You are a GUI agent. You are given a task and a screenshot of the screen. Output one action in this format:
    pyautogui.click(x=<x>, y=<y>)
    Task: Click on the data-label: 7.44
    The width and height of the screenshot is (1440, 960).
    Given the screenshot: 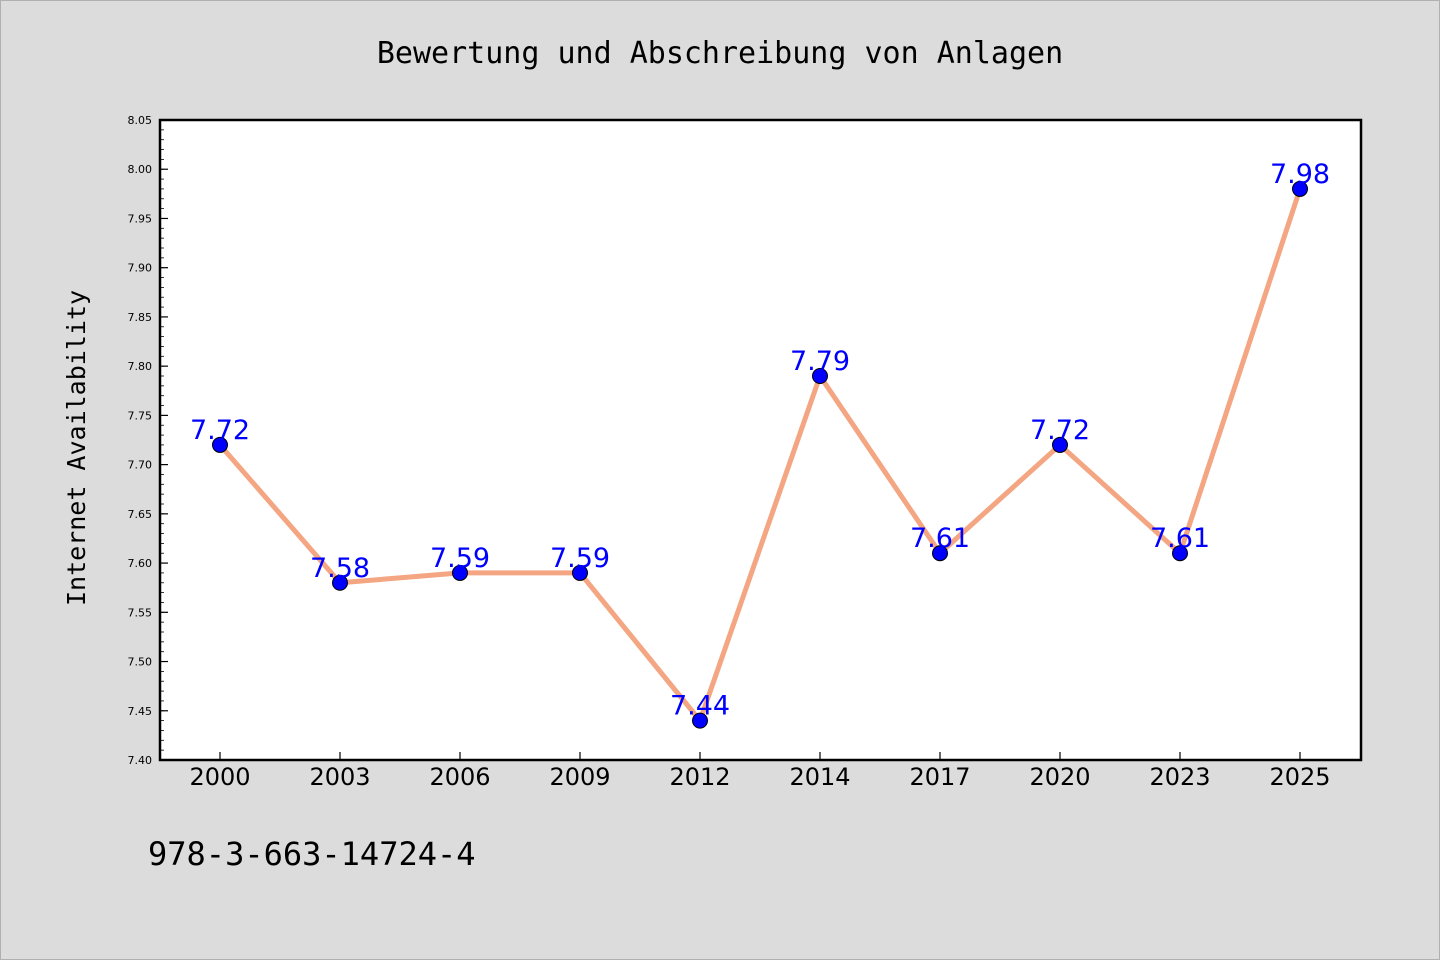 What is the action you would take?
    pyautogui.click(x=700, y=706)
    